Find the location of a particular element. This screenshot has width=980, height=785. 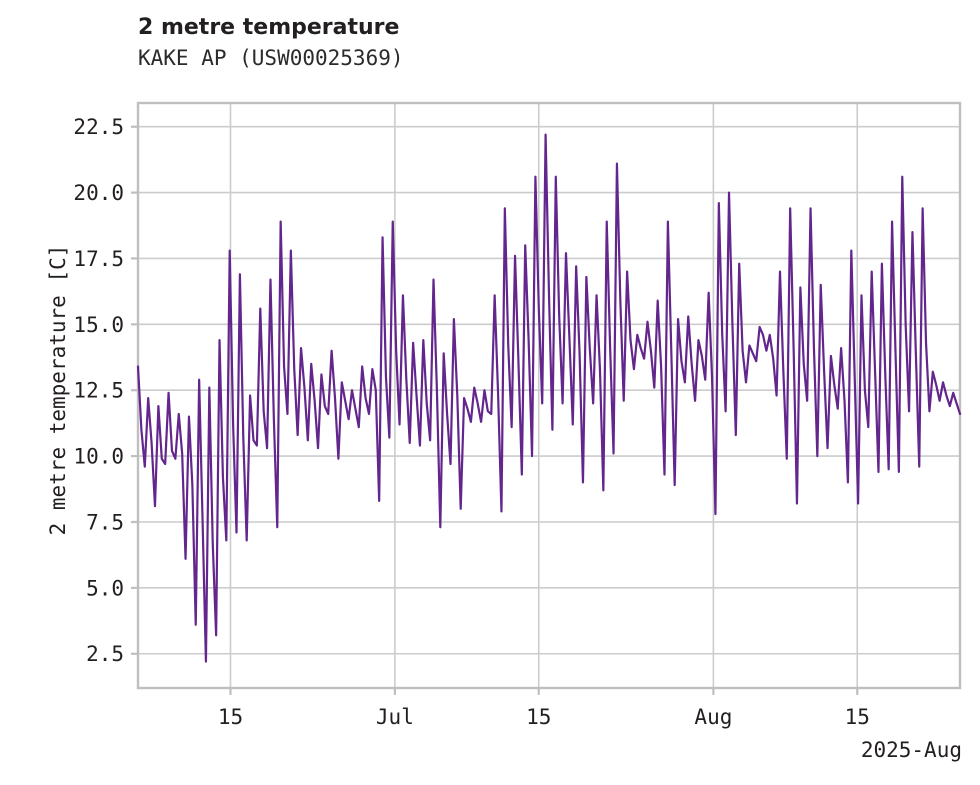

y-tick-label: 5.0 is located at coordinates (105, 588).